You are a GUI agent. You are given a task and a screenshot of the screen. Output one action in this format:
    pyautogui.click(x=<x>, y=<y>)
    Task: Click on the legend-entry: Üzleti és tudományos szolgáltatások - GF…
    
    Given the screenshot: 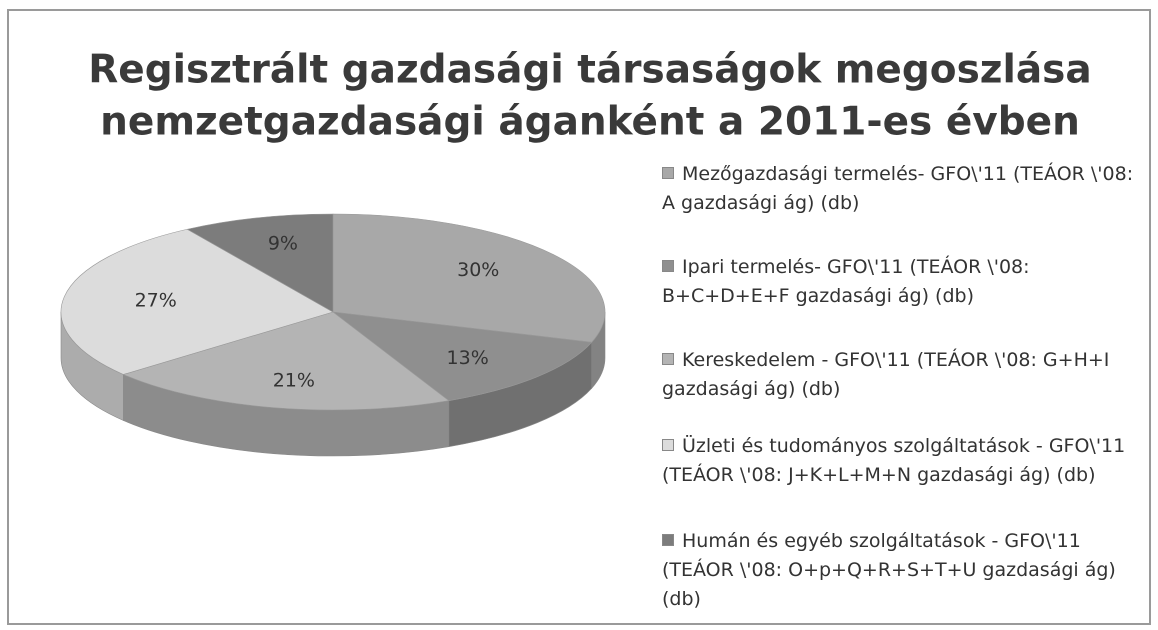 What is the action you would take?
    pyautogui.click(x=902, y=461)
    